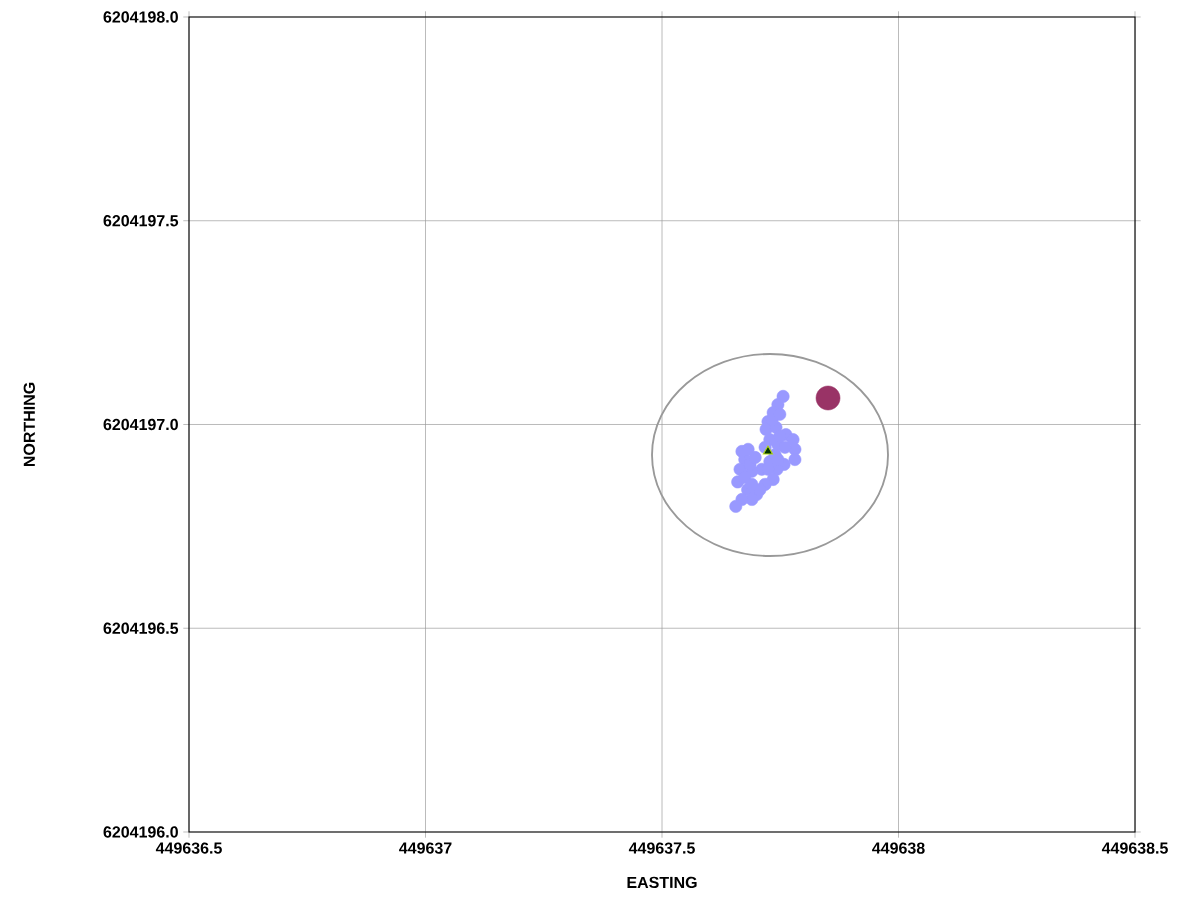 The height and width of the screenshot is (917, 1194). What do you see at coordinates (188, 848) in the screenshot?
I see `x-tick-label: 449636.5` at bounding box center [188, 848].